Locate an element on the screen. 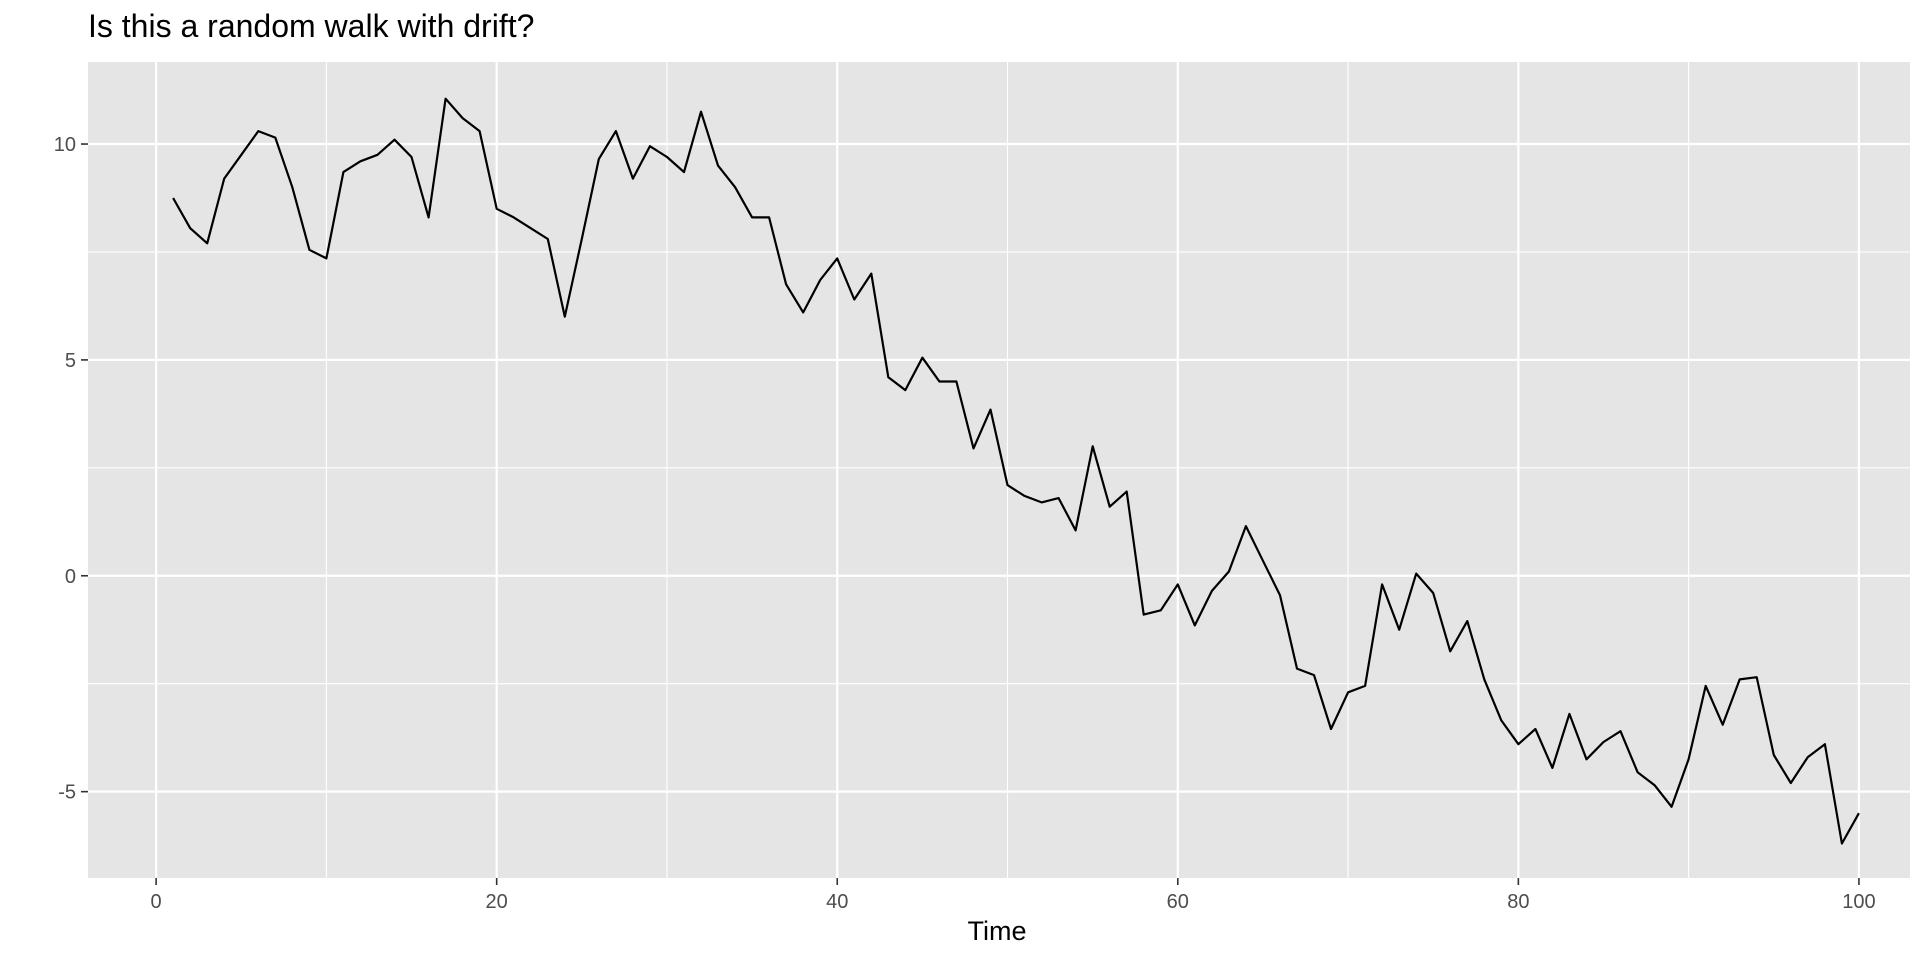 The image size is (1920, 960). x-tick-label: 100 is located at coordinates (1858, 902).